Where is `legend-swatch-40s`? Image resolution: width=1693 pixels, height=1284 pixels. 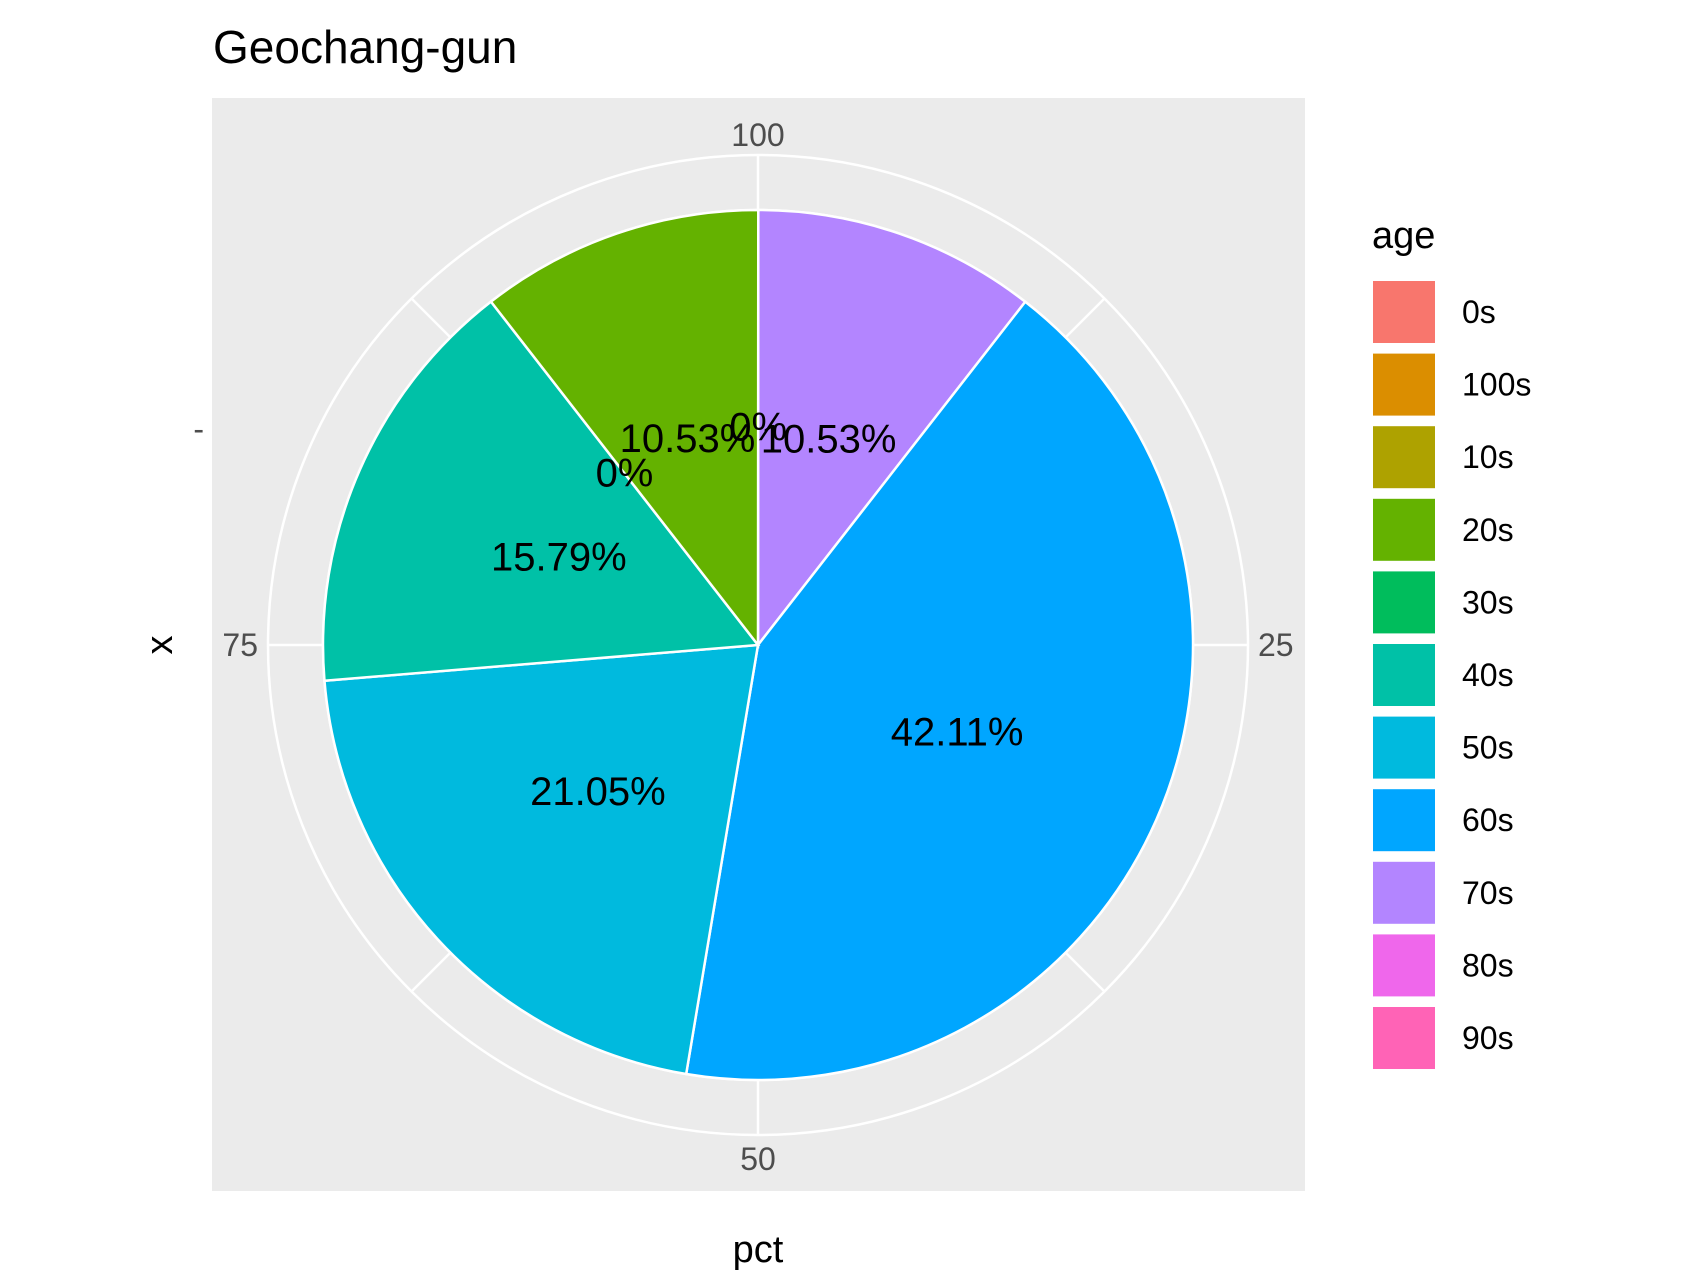
legend-swatch-40s is located at coordinates (1404, 675).